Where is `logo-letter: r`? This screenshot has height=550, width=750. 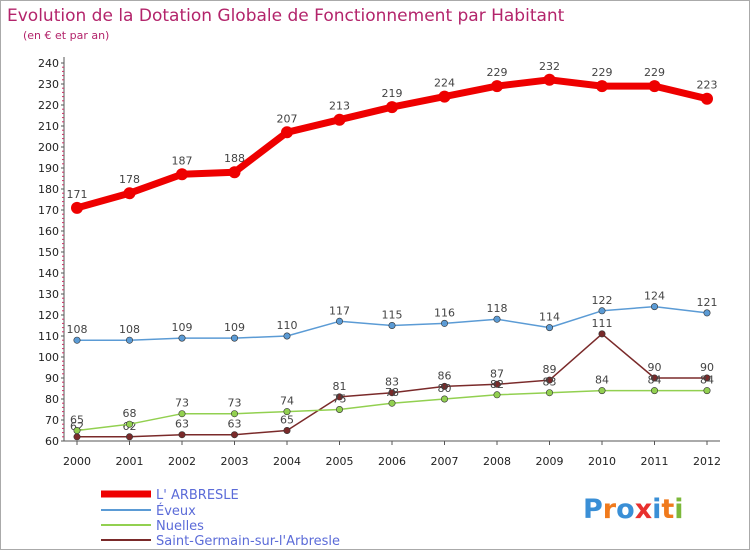
logo-letter: r is located at coordinates (610, 509).